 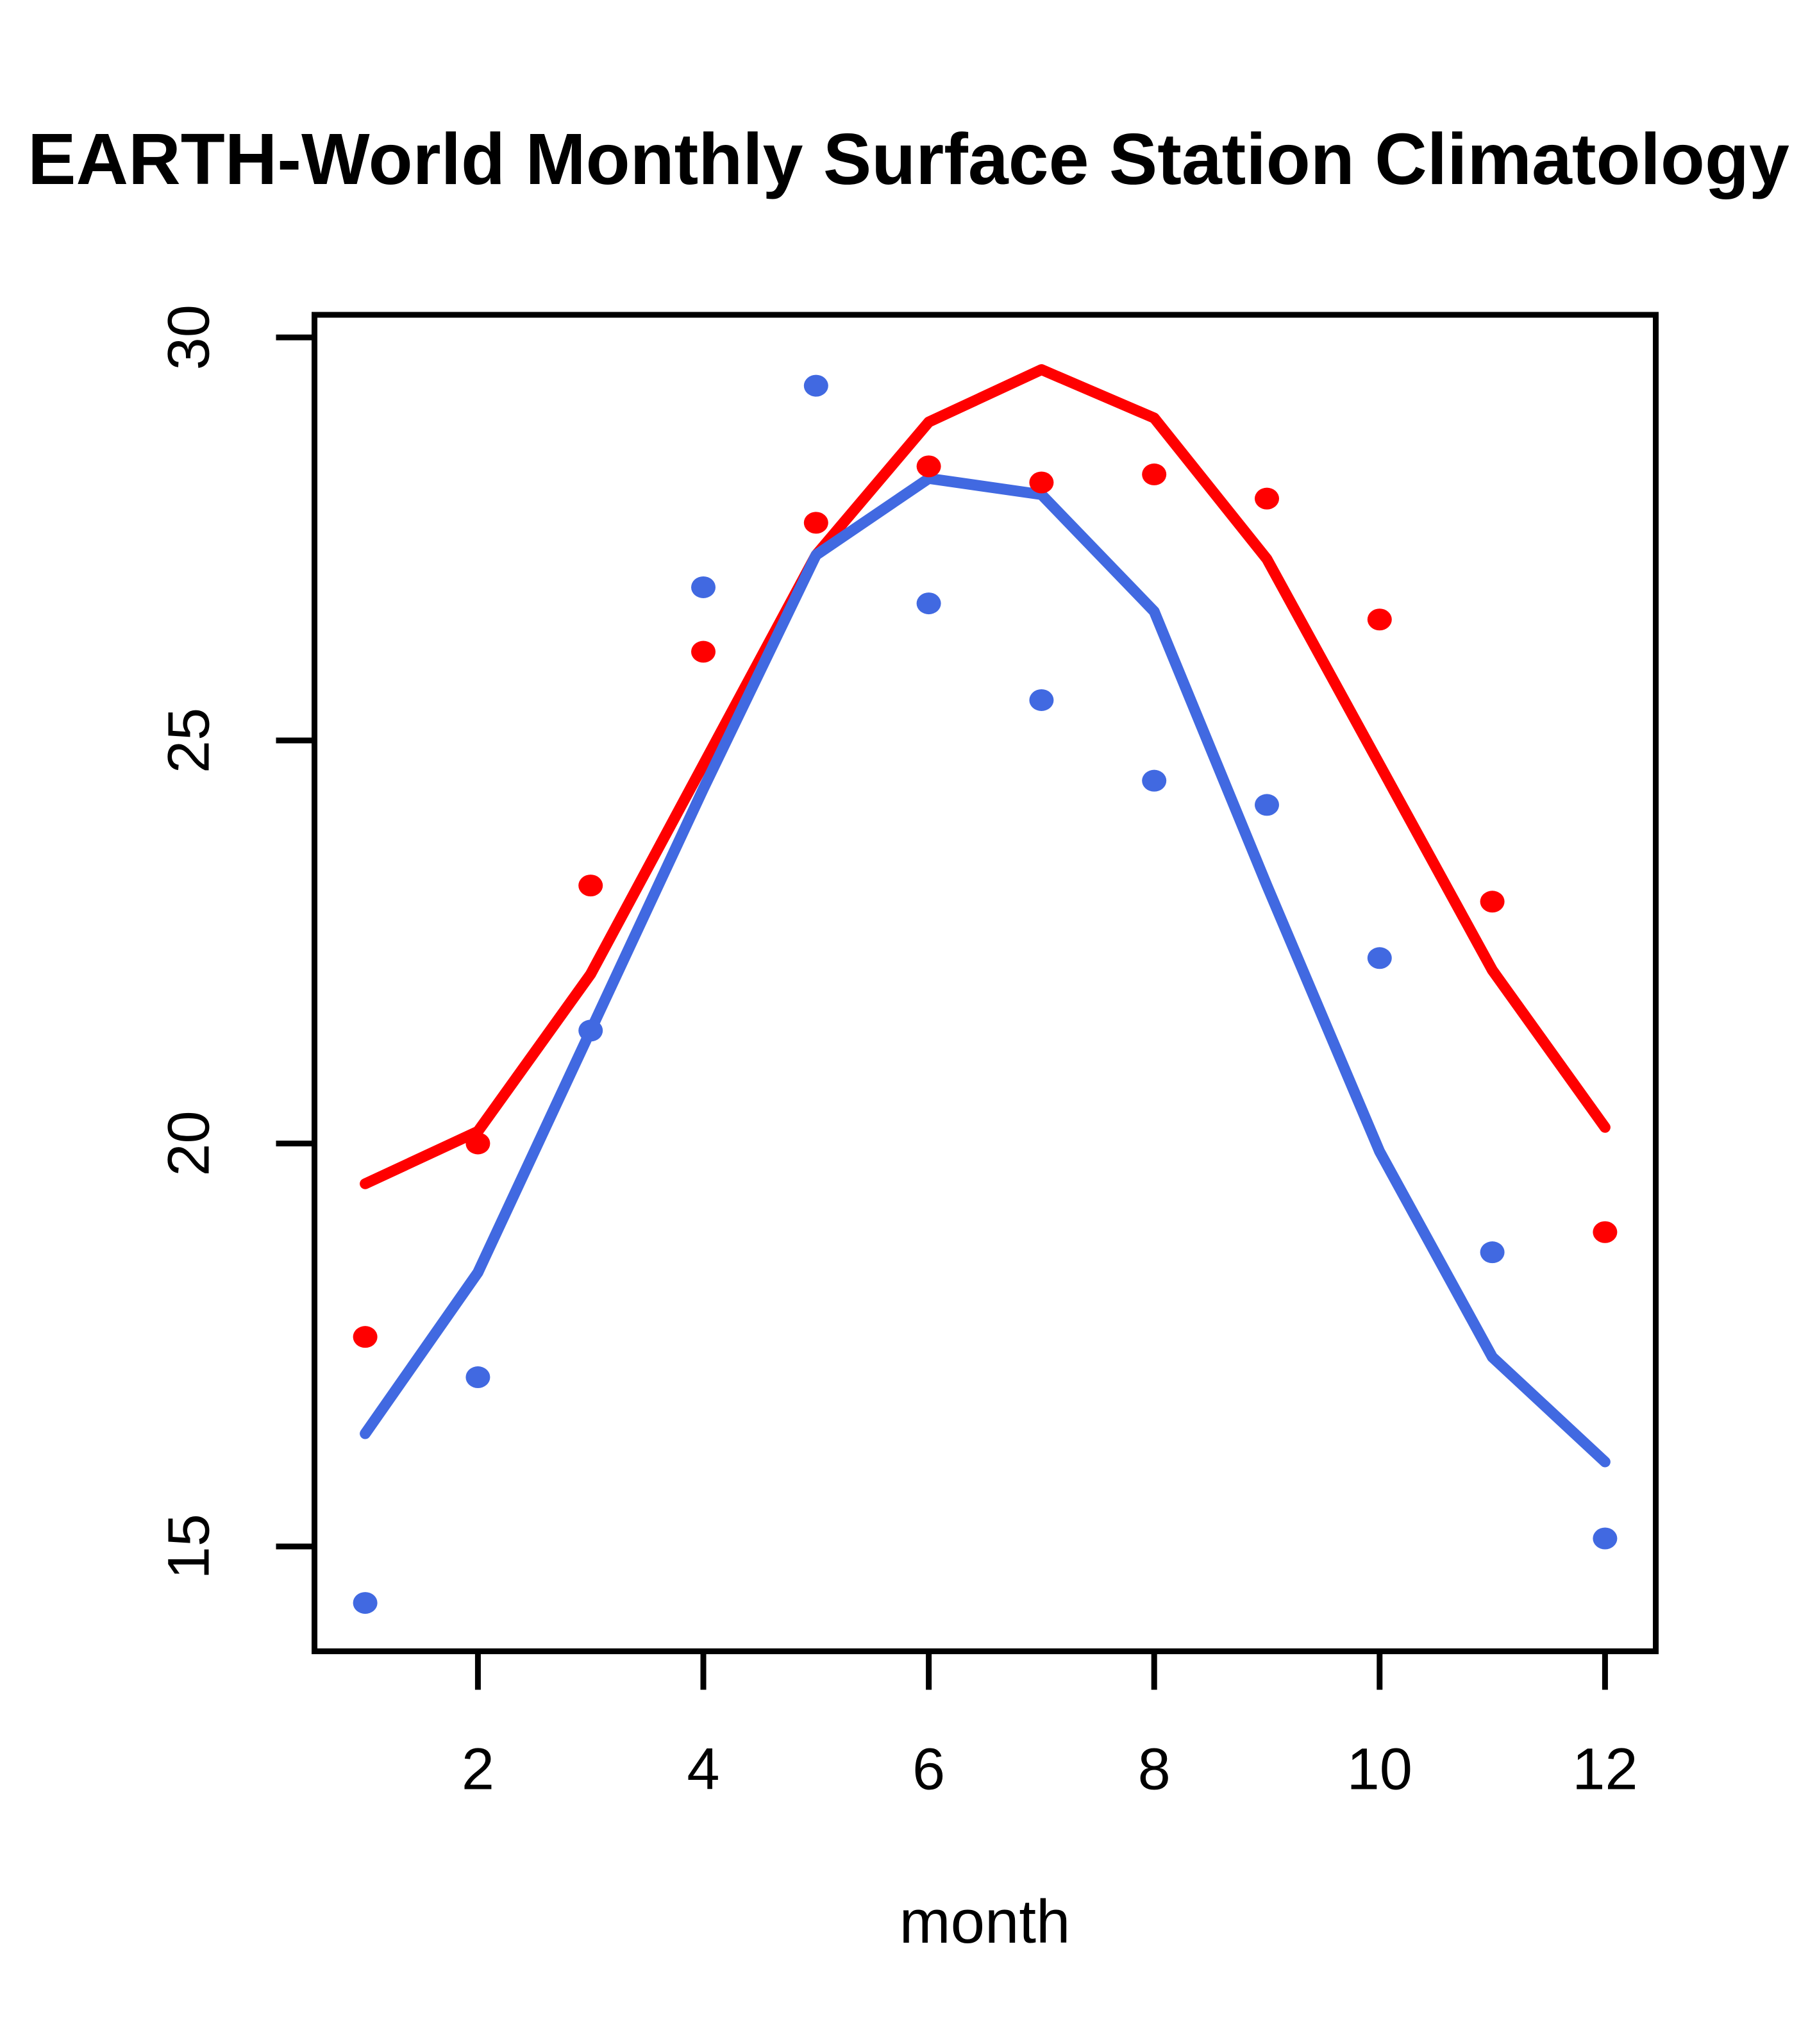 I want to click on y-tick-label: 20, so click(x=189, y=1143).